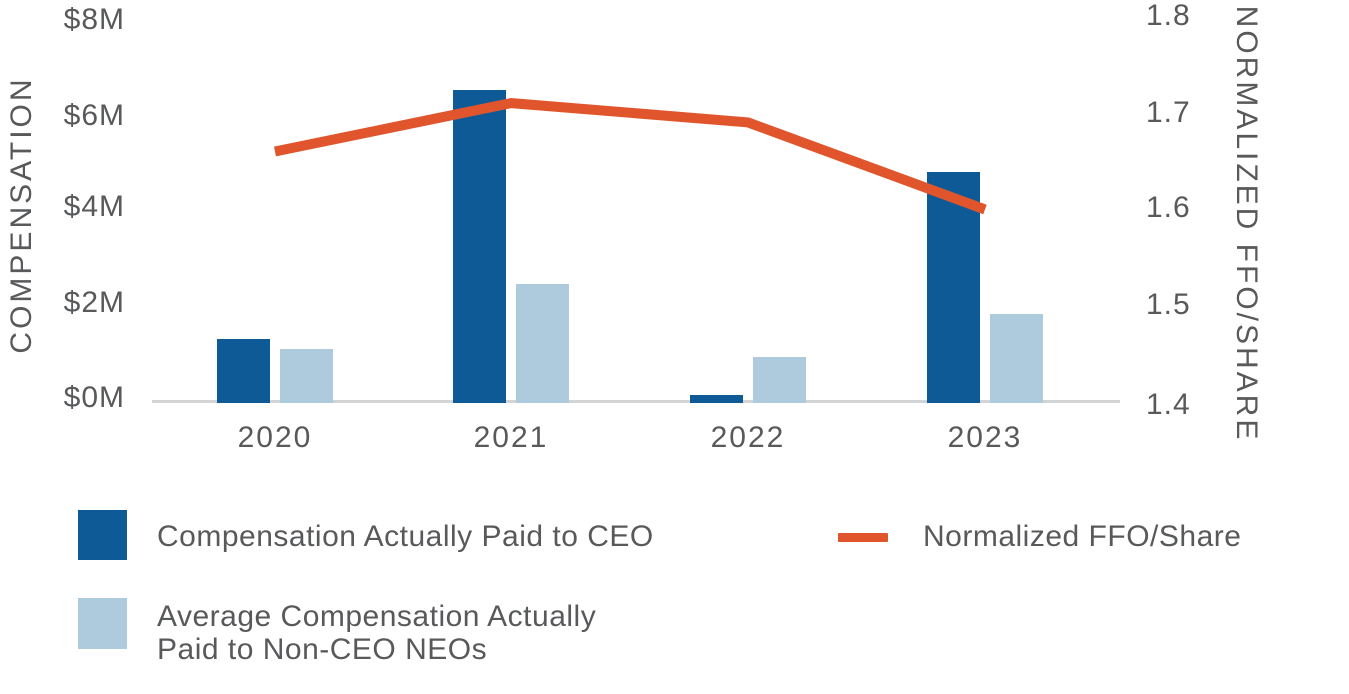 This screenshot has width=1349, height=694. I want to click on legend-line-swatch-ffo, so click(863, 537).